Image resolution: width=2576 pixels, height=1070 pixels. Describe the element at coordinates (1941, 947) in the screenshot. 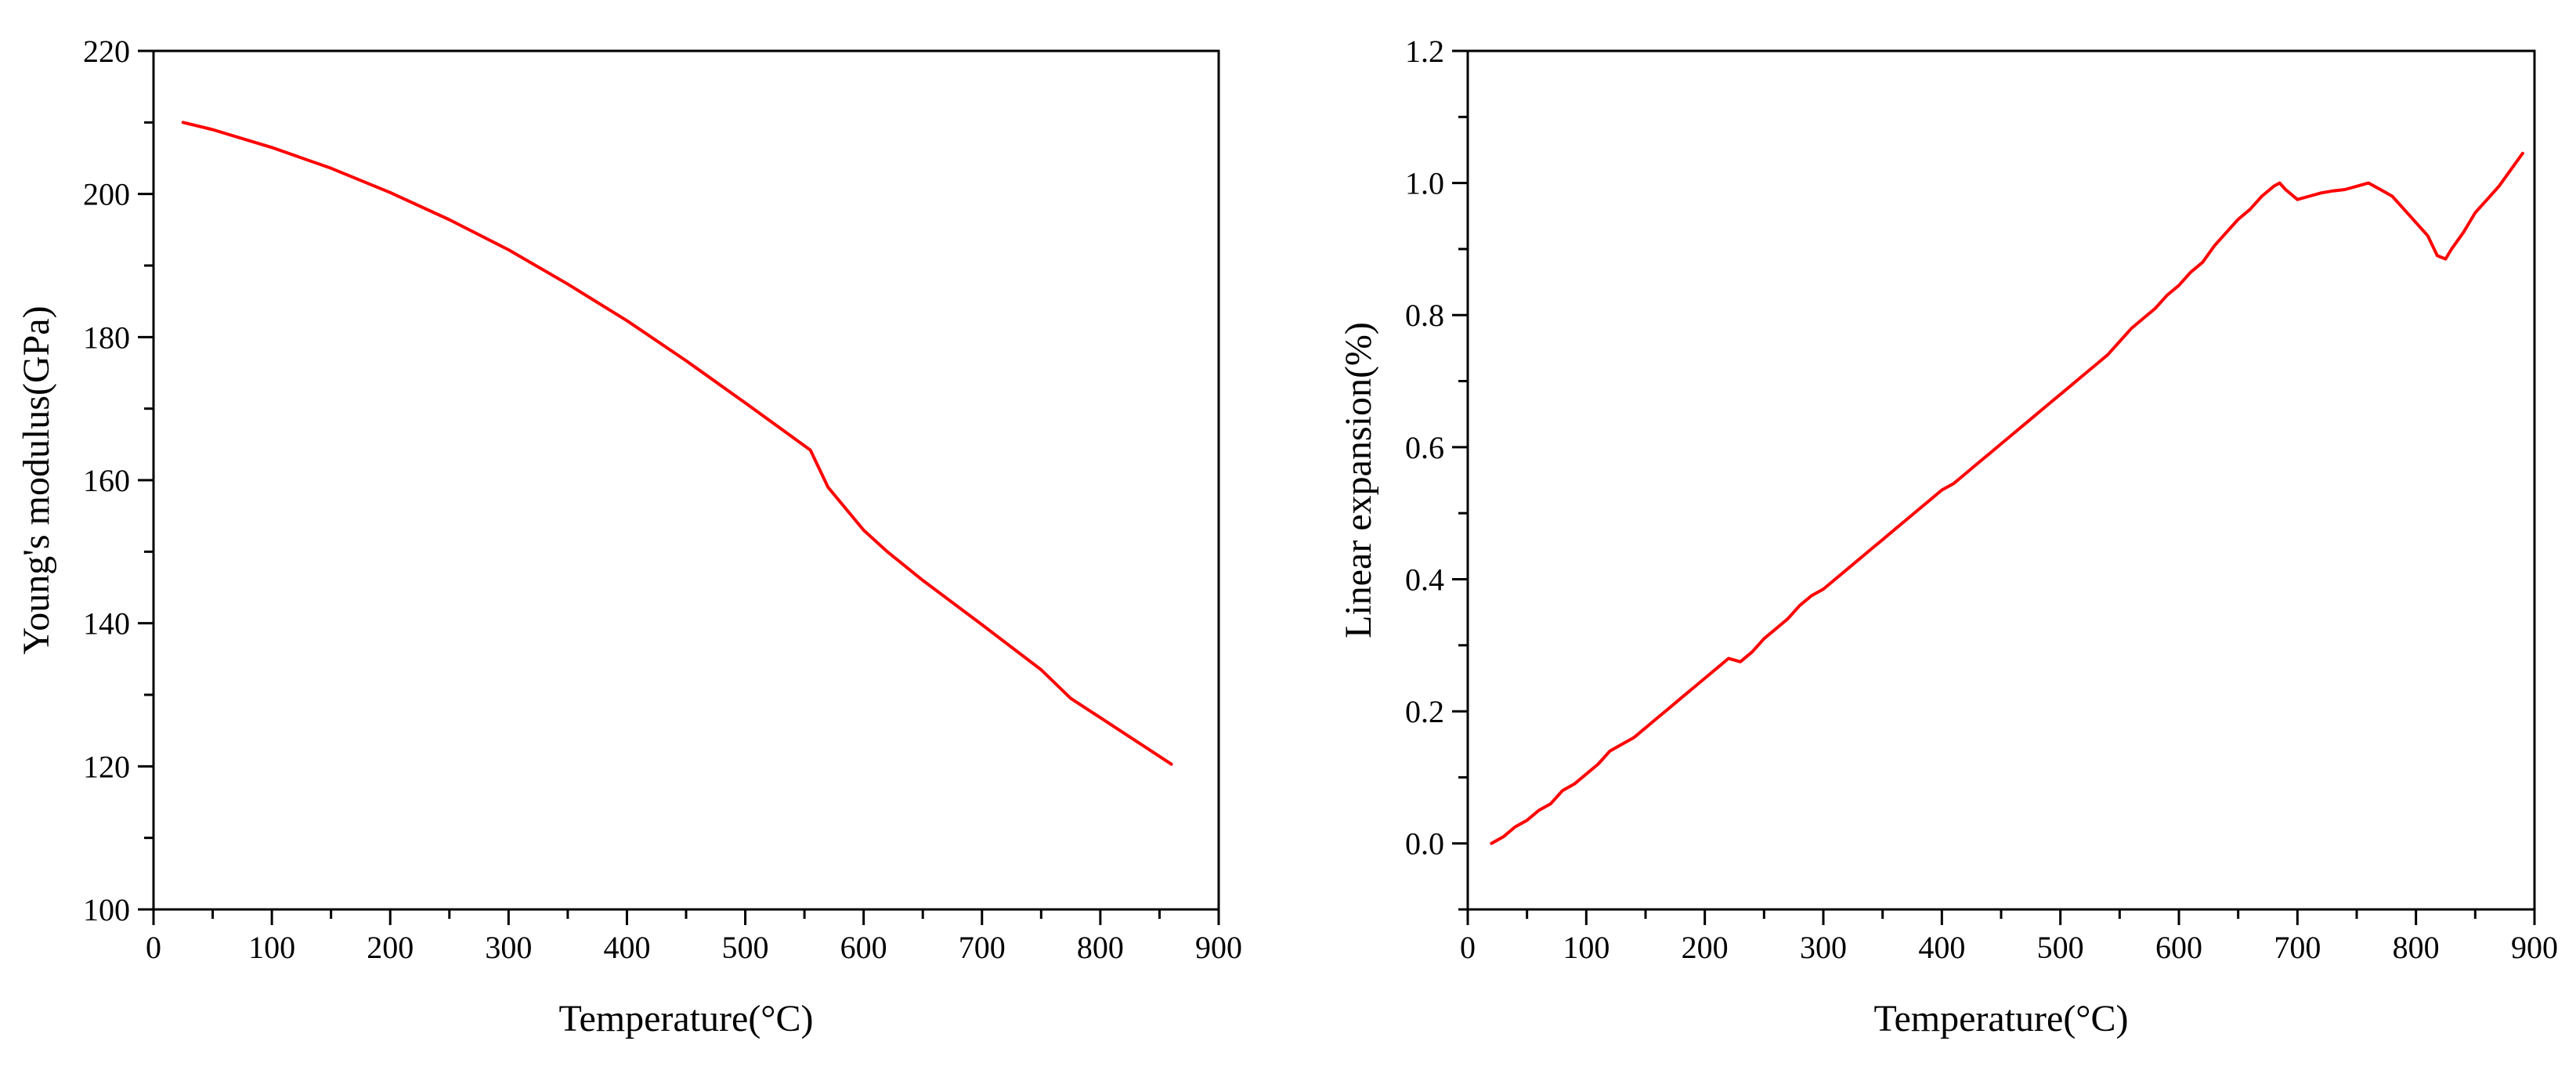

I see `linear-expansion-x-tick-label: 400` at that location.